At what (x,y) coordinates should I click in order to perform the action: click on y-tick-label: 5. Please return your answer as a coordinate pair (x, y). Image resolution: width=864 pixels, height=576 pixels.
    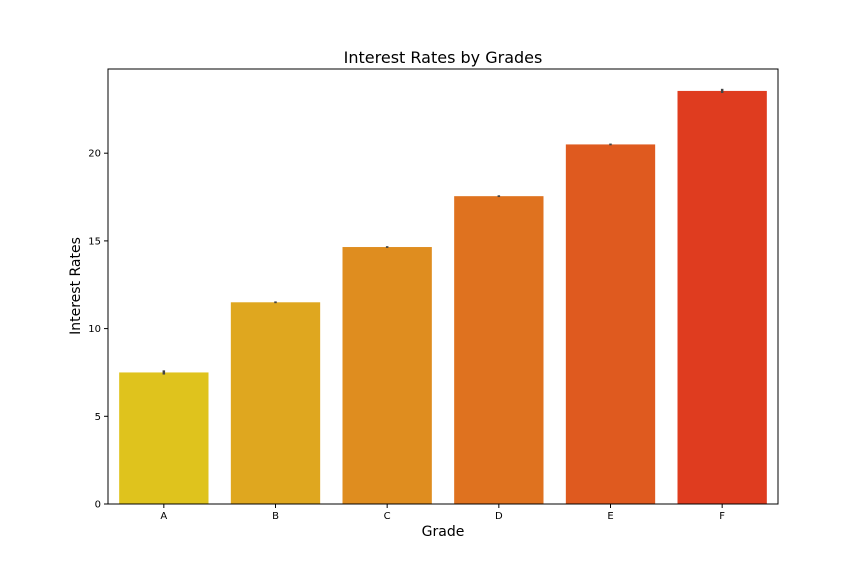
    Looking at the image, I should click on (98, 417).